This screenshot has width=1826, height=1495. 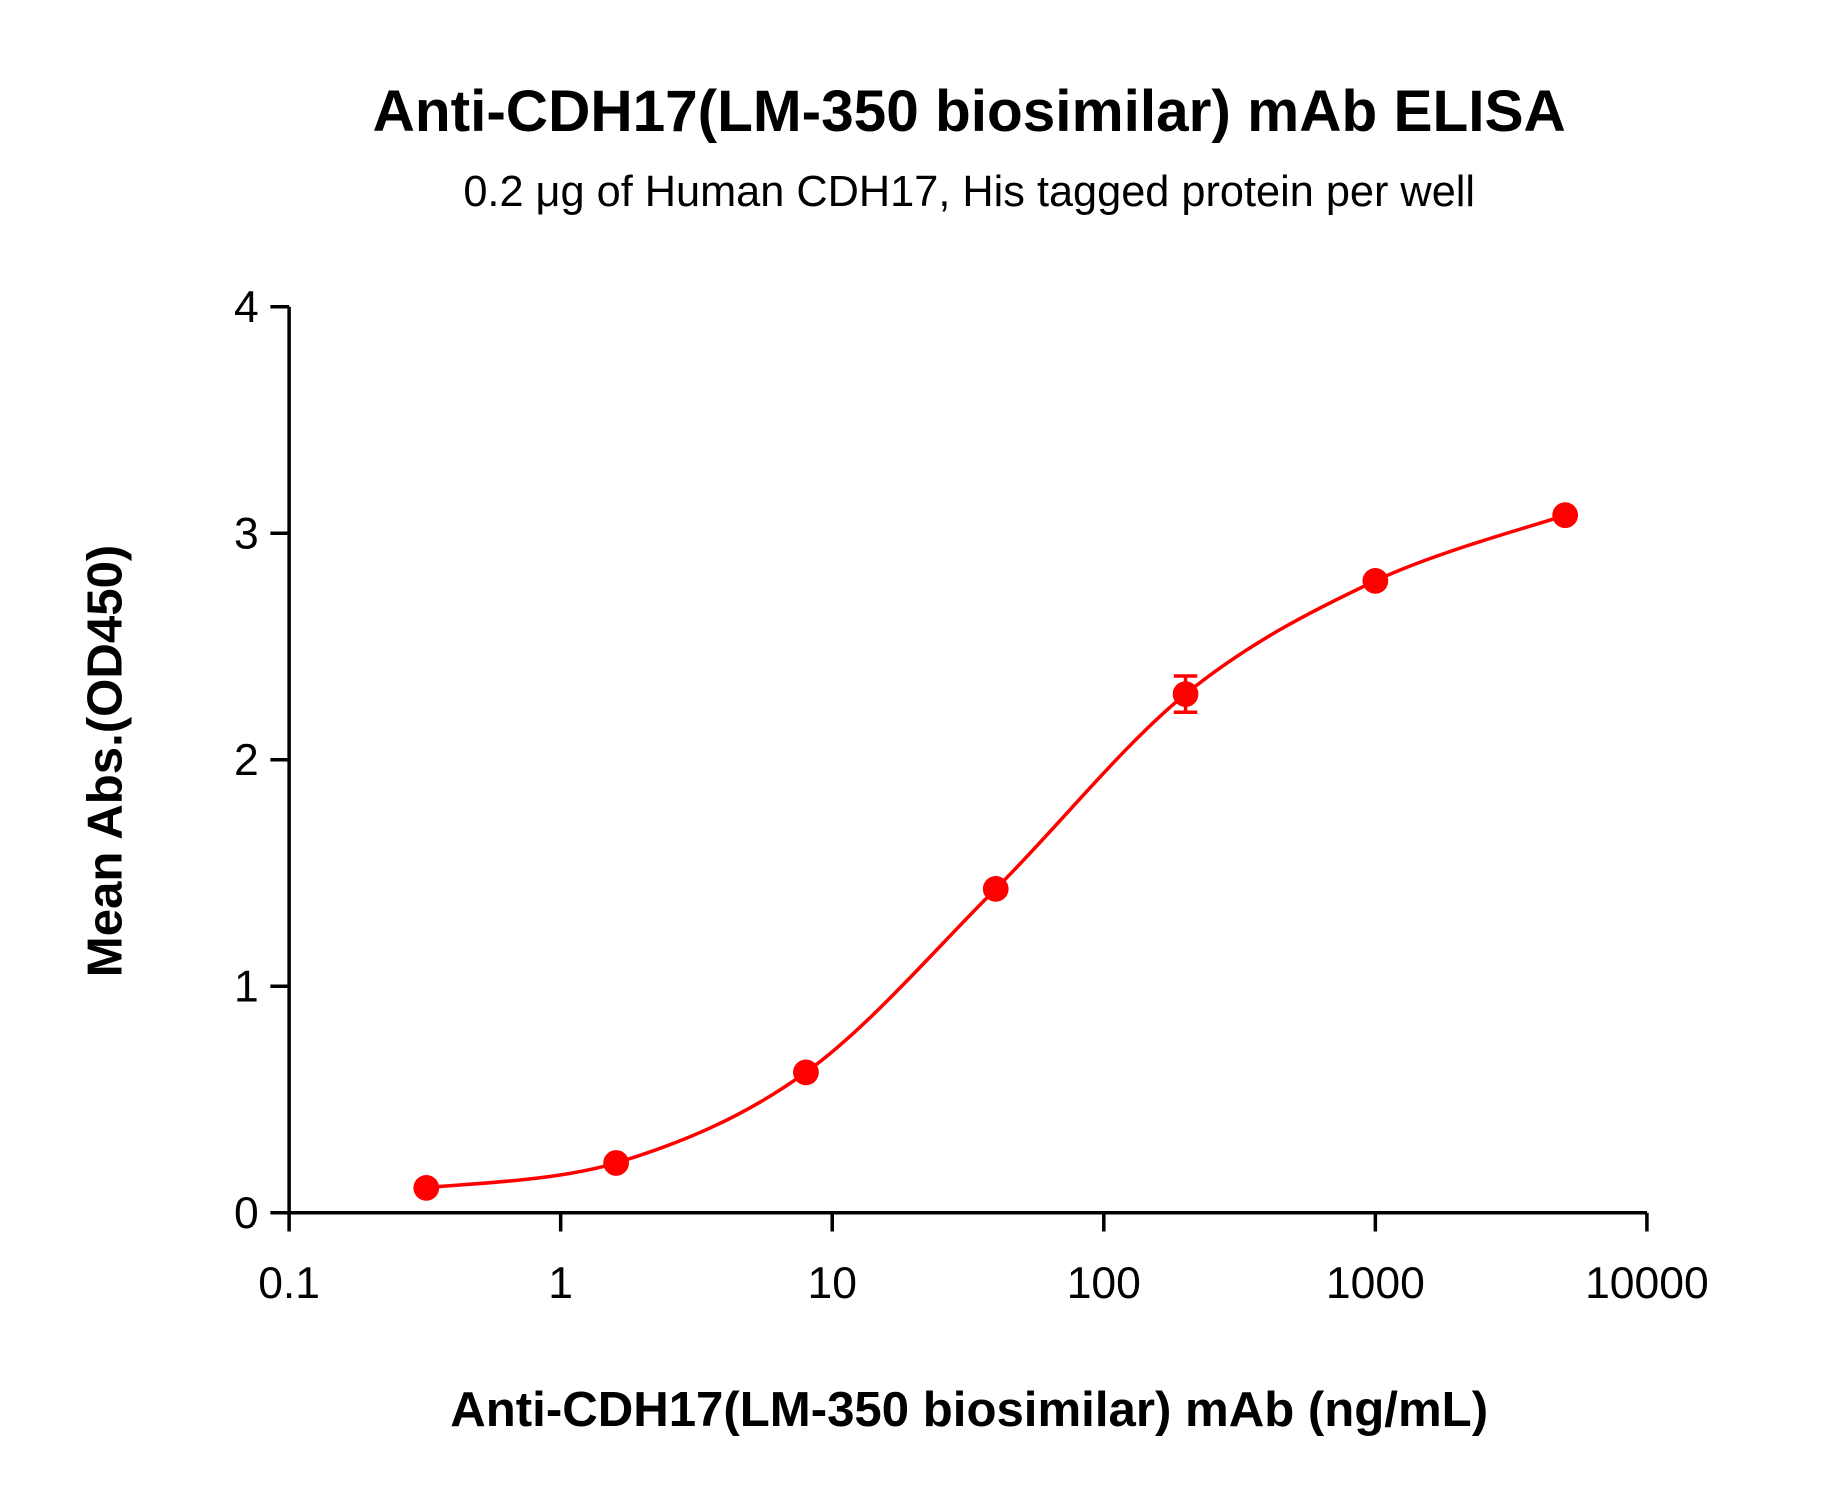 What do you see at coordinates (832, 1283) in the screenshot?
I see `x-tick-label: 10` at bounding box center [832, 1283].